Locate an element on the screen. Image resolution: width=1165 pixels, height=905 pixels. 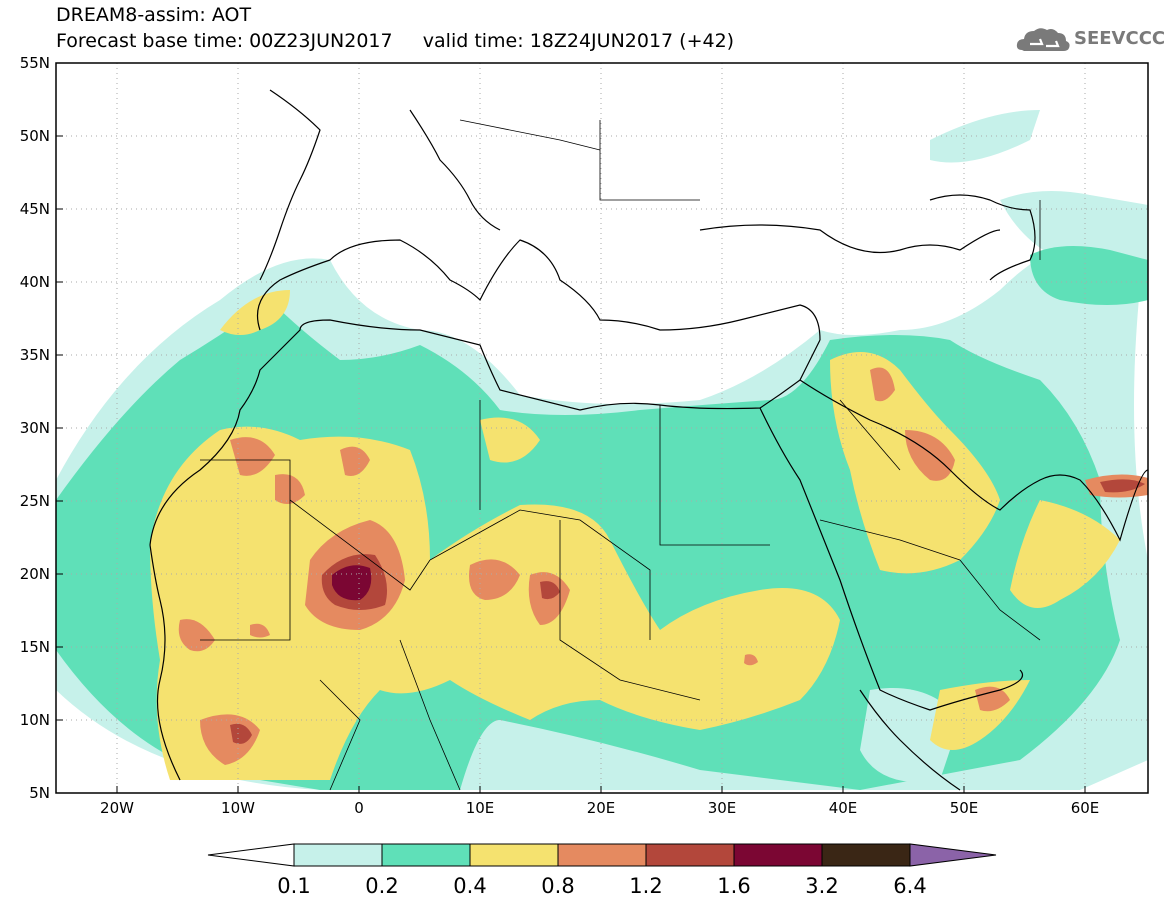
lat-label: 40N is located at coordinates (35, 282).